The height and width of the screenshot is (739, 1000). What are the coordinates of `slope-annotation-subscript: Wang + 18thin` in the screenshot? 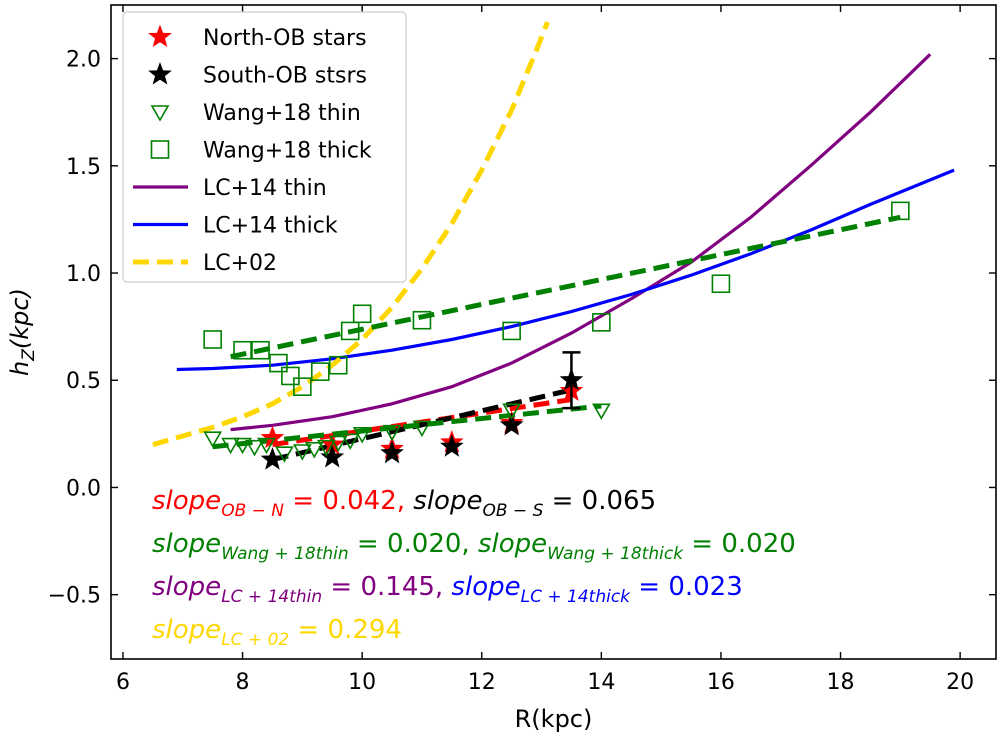 It's located at (284, 554).